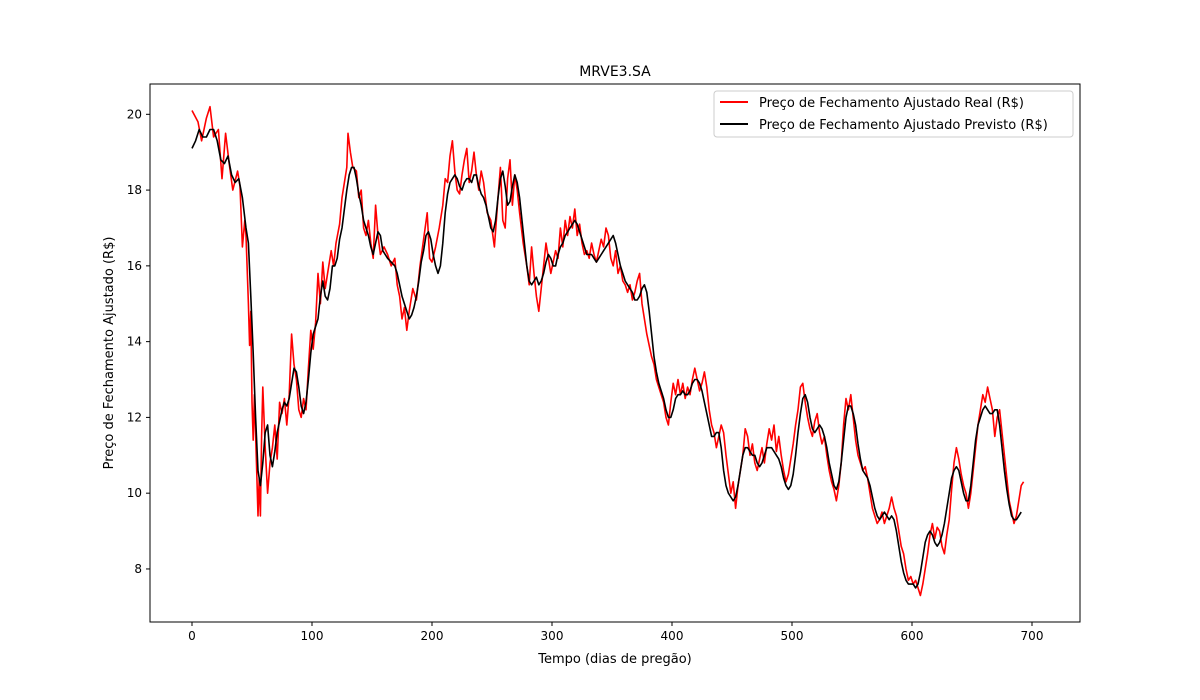 This screenshot has height=700, width=1200. Describe the element at coordinates (109, 353) in the screenshot. I see `y-axis-label: Preço de Fechamento Ajustado (R$)` at that location.